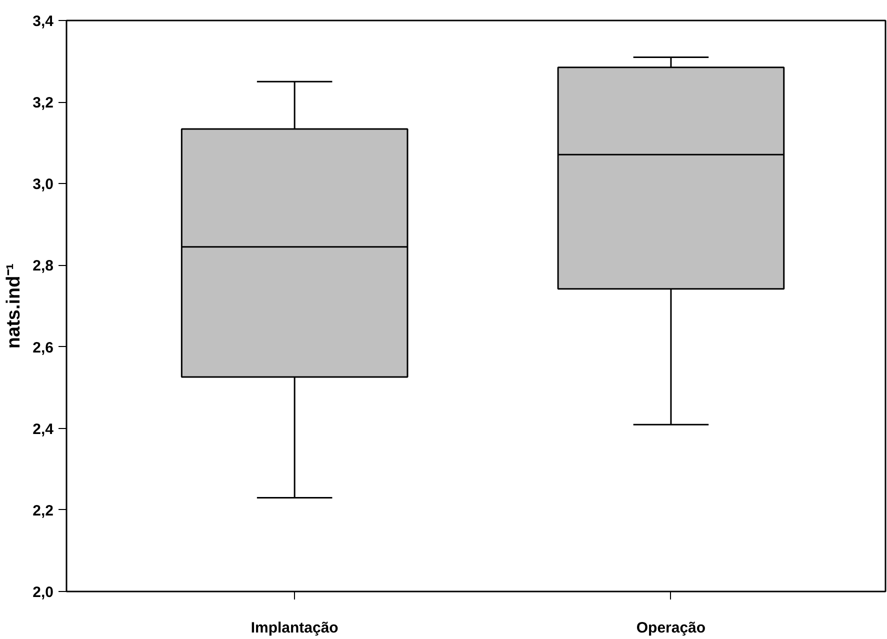 The height and width of the screenshot is (639, 887). Describe the element at coordinates (294, 628) in the screenshot. I see `x-tick-label: Implantação` at that location.